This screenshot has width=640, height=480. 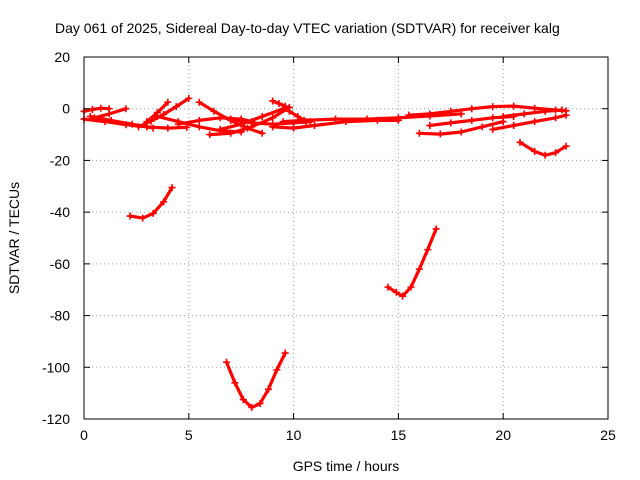 What do you see at coordinates (56, 367) in the screenshot?
I see `y-tick-label: -100` at bounding box center [56, 367].